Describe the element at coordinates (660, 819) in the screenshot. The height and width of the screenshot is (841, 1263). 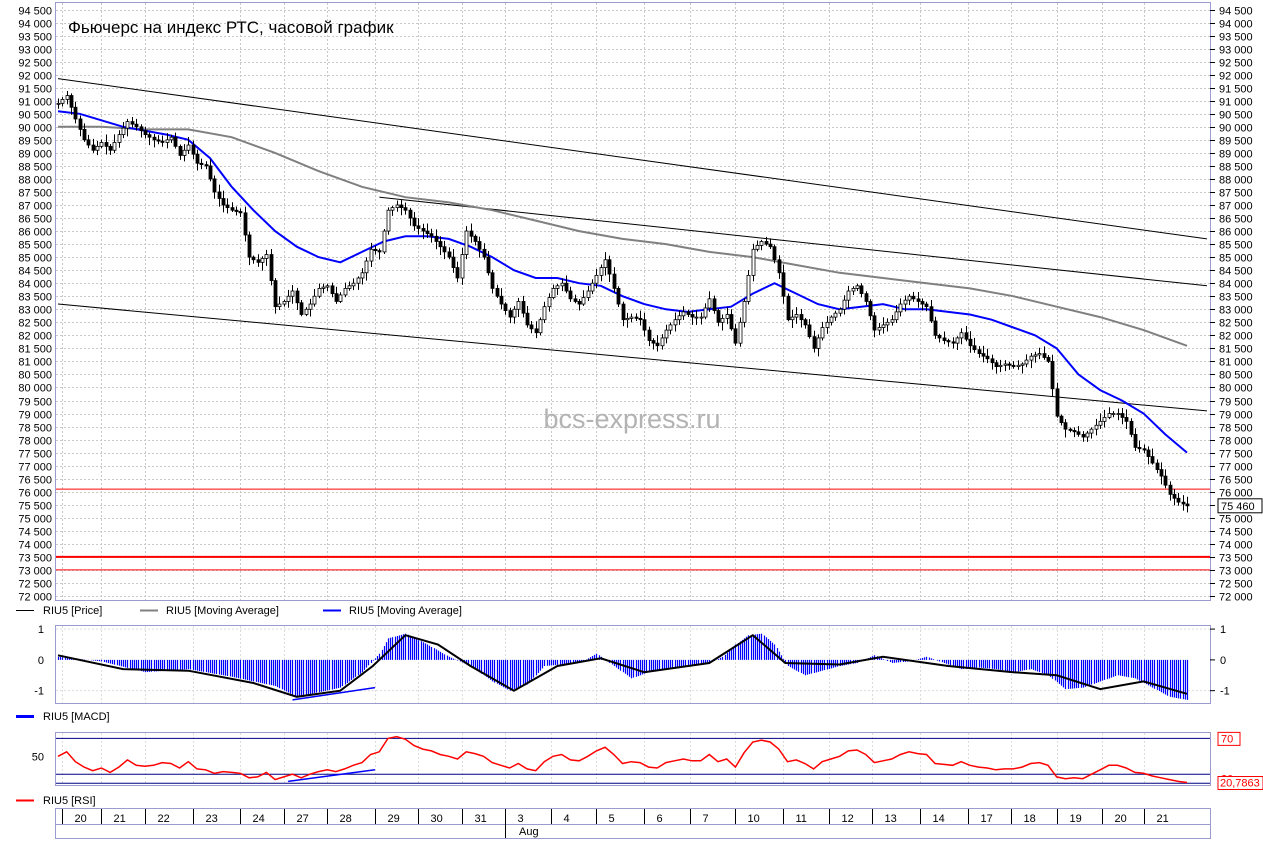
I see `day-label: 6` at that location.